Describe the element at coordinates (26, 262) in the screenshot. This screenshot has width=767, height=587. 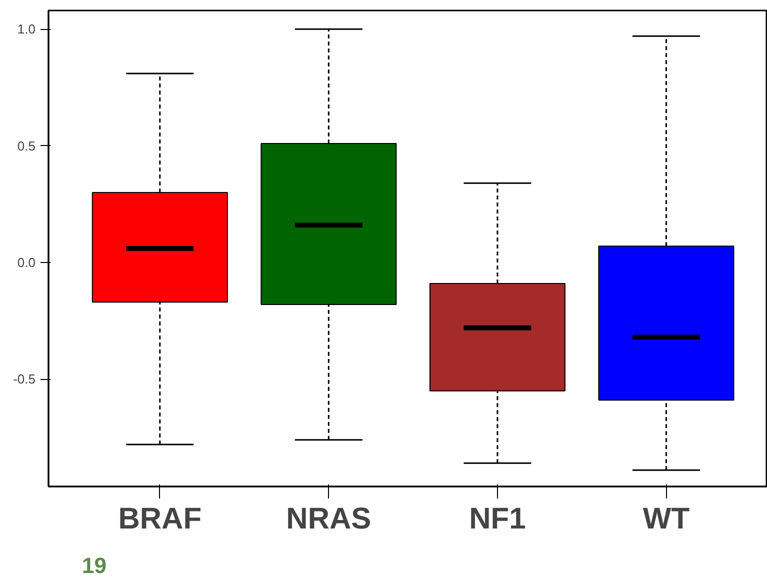
I see `y-tick-label: 0.0` at that location.